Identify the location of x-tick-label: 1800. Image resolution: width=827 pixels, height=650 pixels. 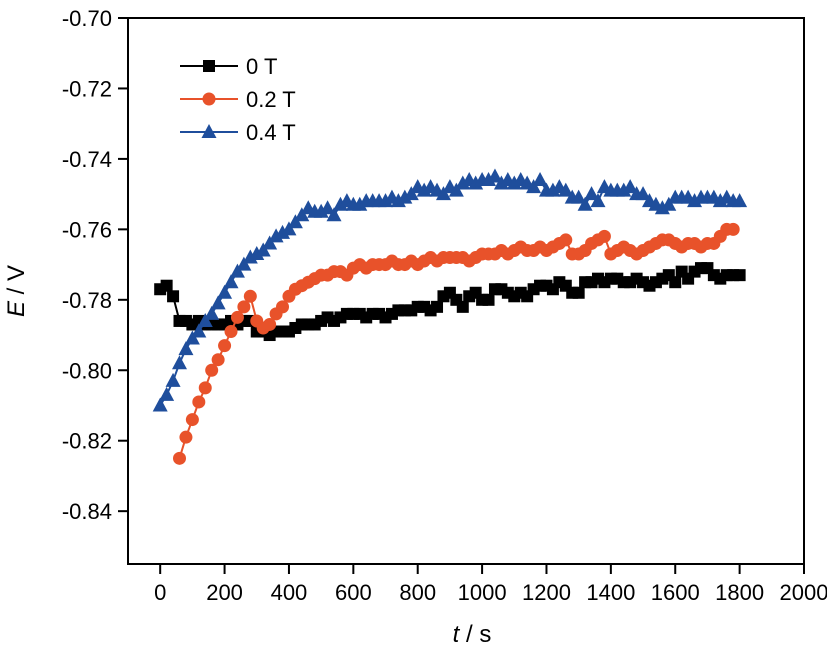
(739, 592).